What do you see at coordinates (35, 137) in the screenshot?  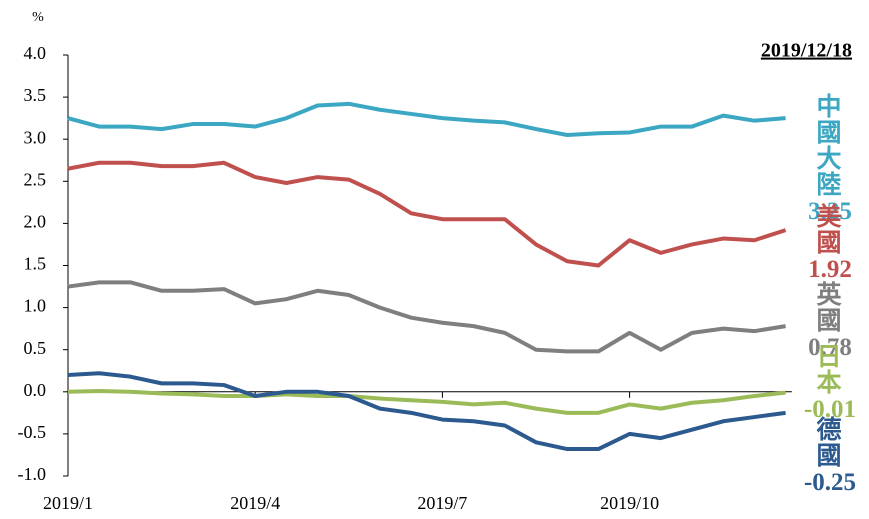 I see `y-tick-label: 3.0` at bounding box center [35, 137].